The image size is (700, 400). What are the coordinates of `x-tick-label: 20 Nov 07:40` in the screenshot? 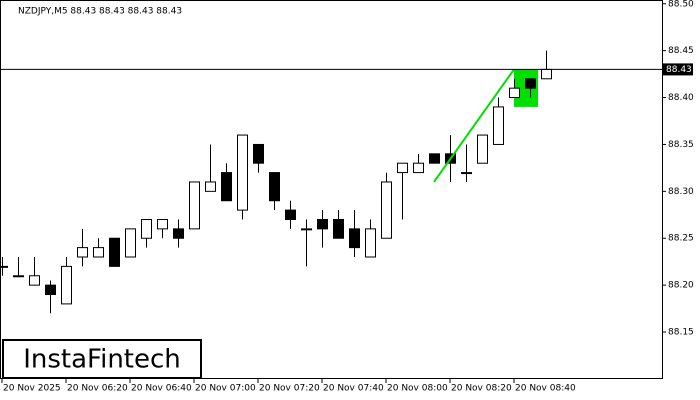 It's located at (353, 389).